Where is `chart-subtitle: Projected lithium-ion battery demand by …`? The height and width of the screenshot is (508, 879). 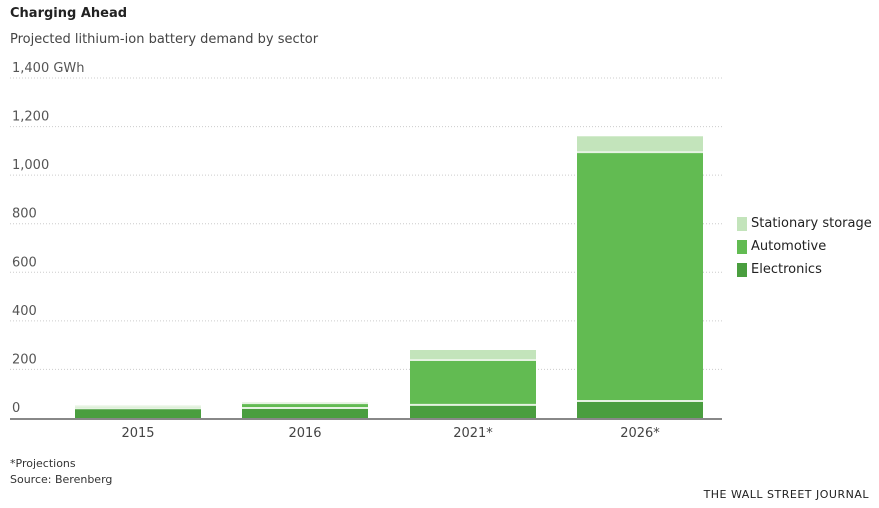 chart-subtitle: Projected lithium-ion battery demand by … is located at coordinates (164, 39).